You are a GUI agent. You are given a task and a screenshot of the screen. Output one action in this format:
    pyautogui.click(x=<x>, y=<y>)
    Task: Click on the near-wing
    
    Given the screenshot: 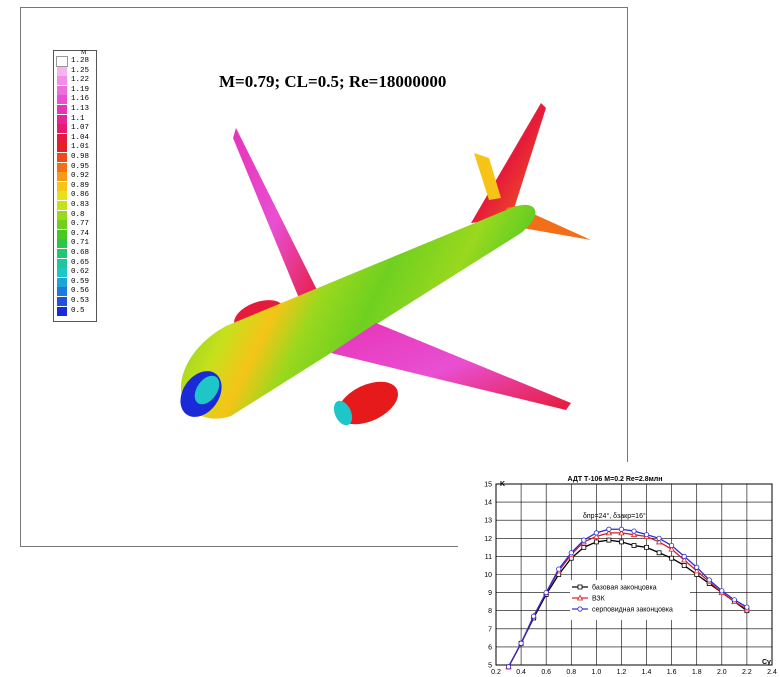 What is the action you would take?
    pyautogui.click(x=451, y=366)
    